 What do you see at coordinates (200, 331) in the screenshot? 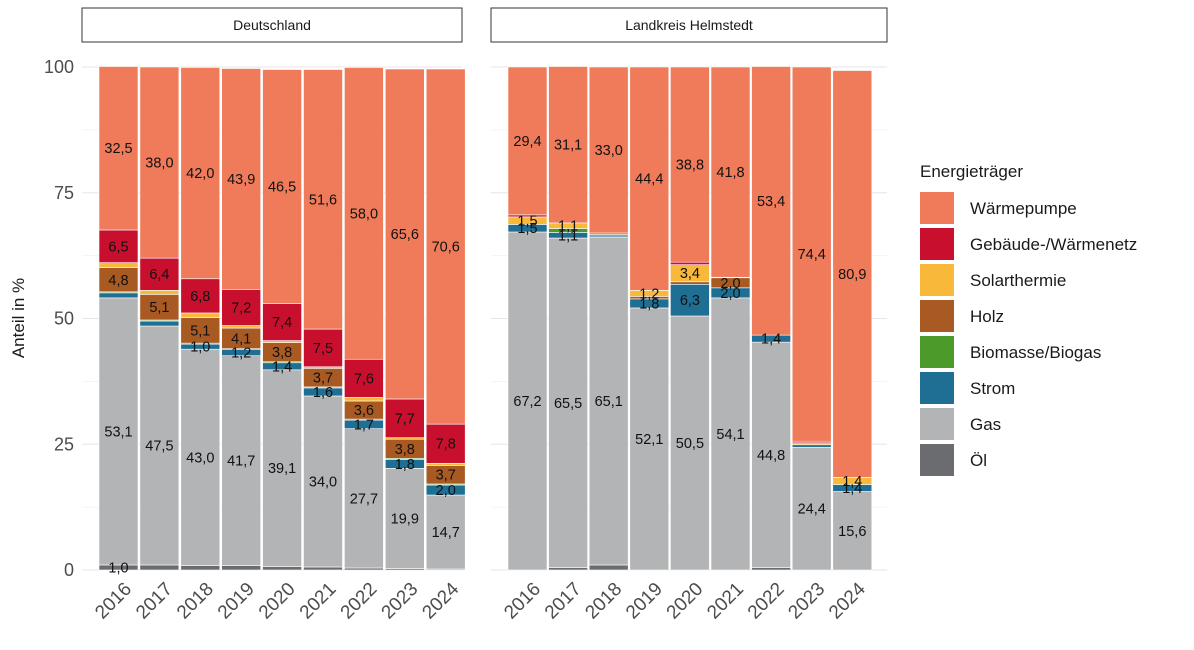
I see `data-label-holz: 5,1` at bounding box center [200, 331].